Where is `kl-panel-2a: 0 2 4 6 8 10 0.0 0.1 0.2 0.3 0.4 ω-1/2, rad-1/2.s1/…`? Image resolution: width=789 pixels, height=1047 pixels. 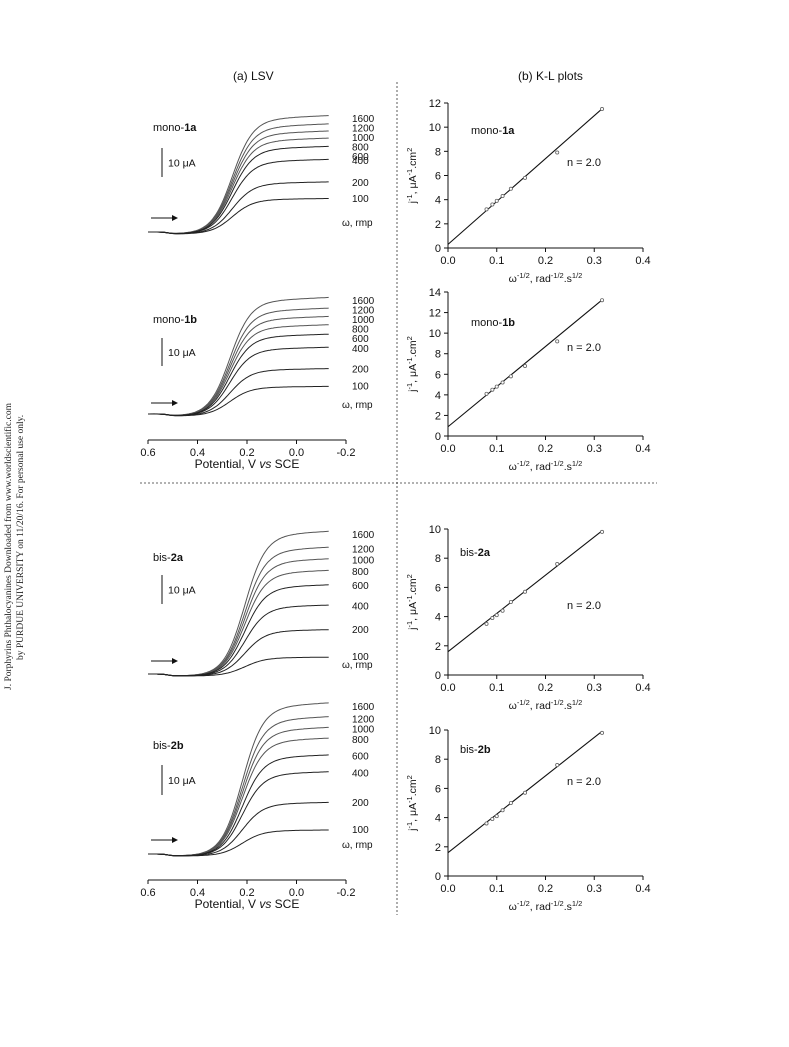 kl-panel-2a: 0 2 4 6 8 10 0.0 0.1 0.2 0.3 0.4 ω-1/2, rad-1/2.s1/… is located at coordinates (528, 618).